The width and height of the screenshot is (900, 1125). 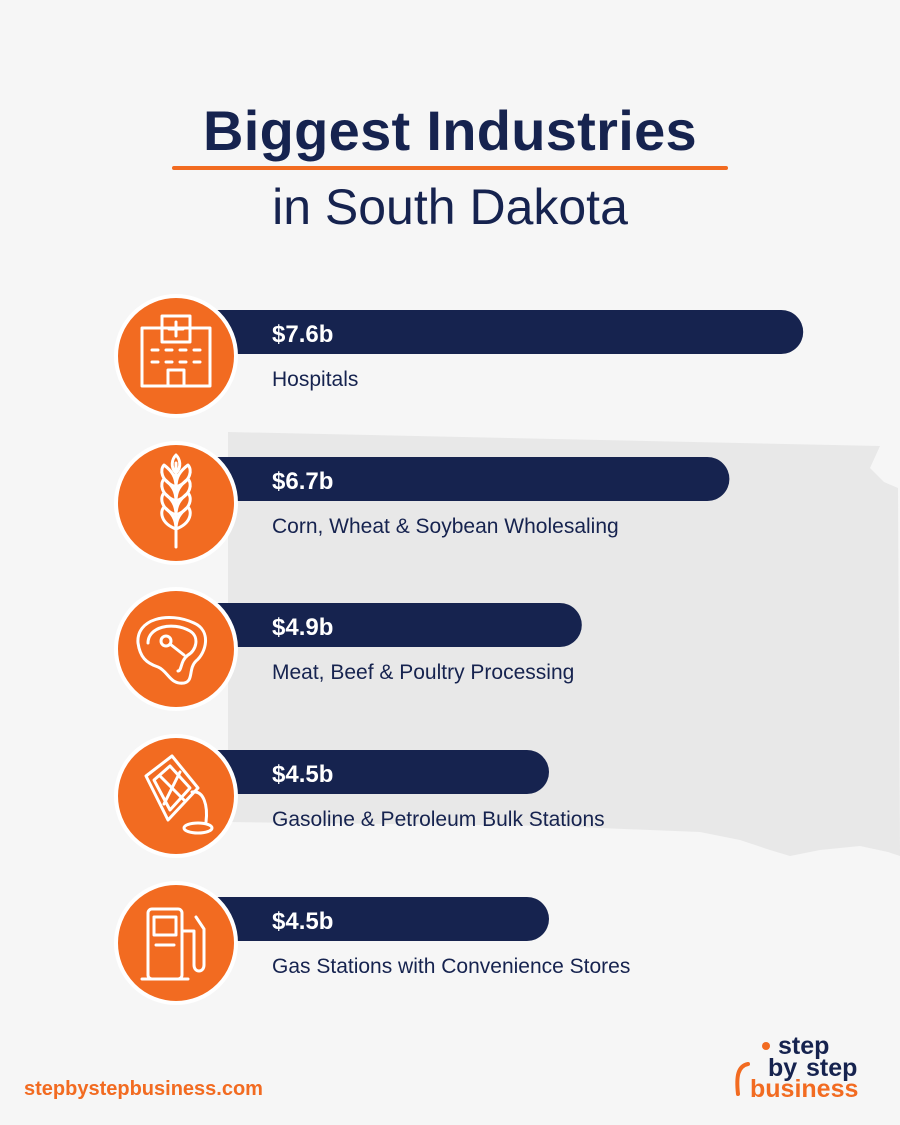 I want to click on steak-icon, so click(x=176, y=649).